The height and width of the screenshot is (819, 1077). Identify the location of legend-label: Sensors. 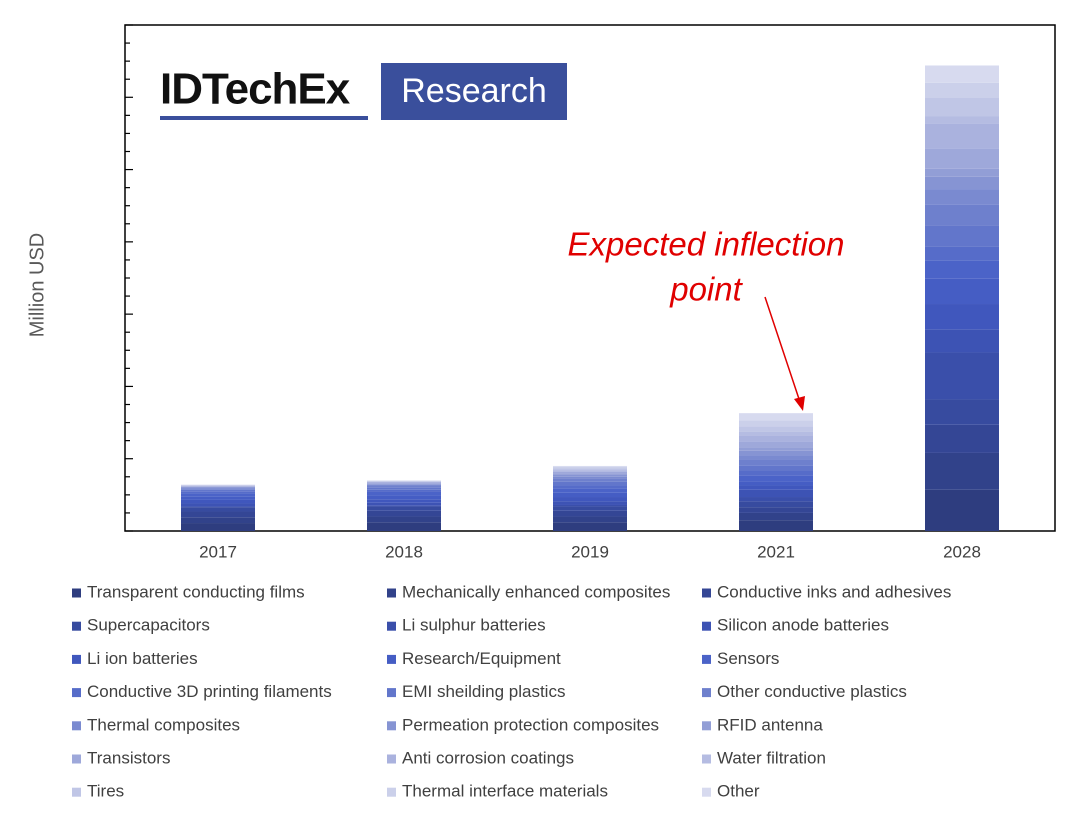
(748, 658).